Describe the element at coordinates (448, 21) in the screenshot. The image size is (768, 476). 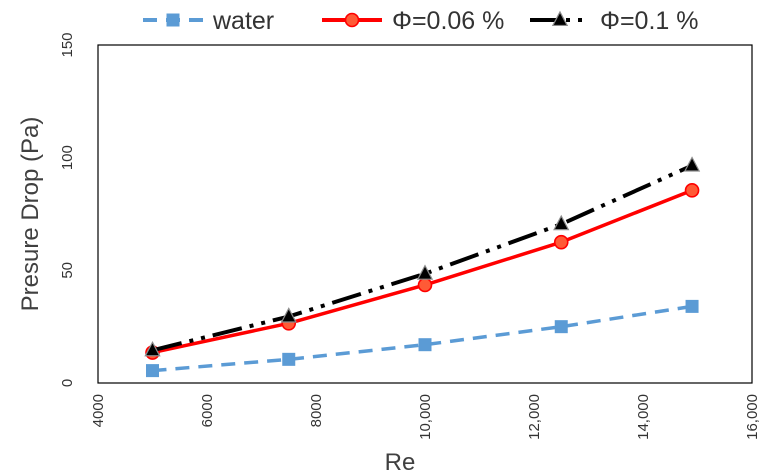
I see `legend-label: Φ=0.06 %` at that location.